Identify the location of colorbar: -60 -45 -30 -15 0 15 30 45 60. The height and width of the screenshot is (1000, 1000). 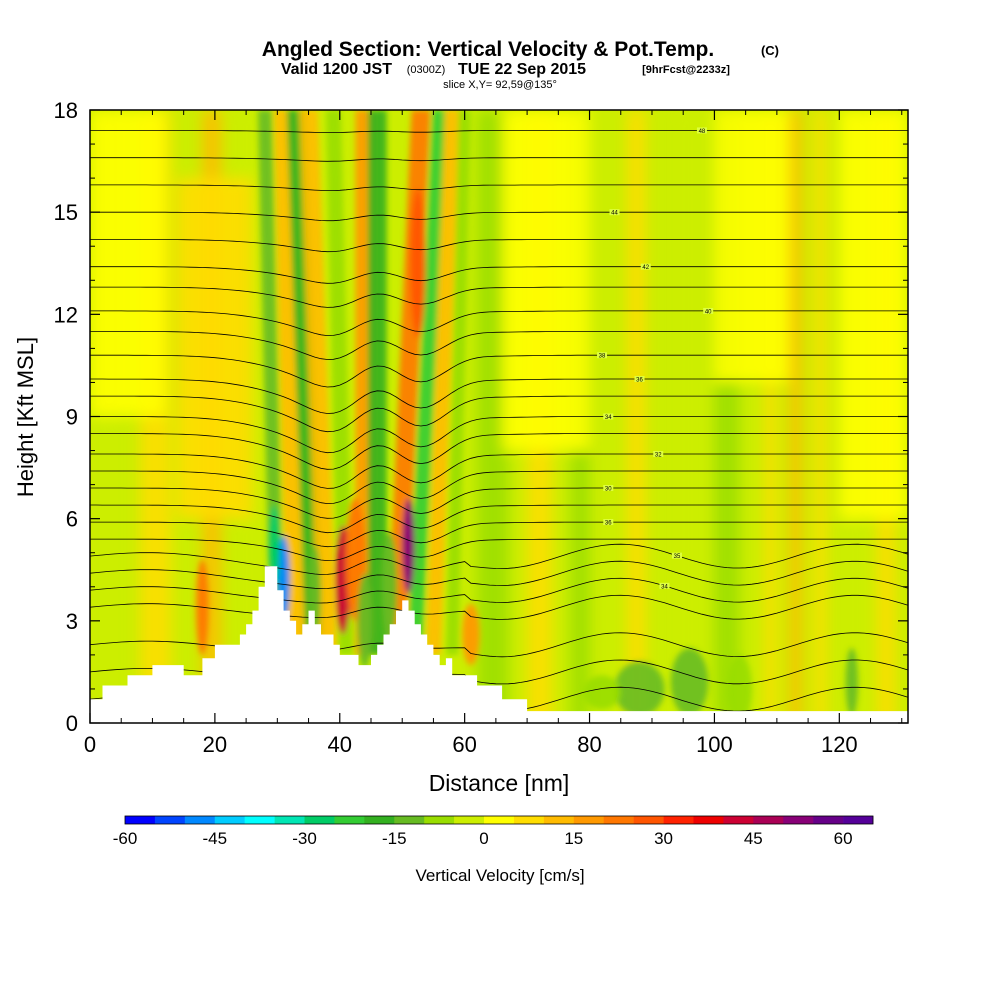
(493, 831).